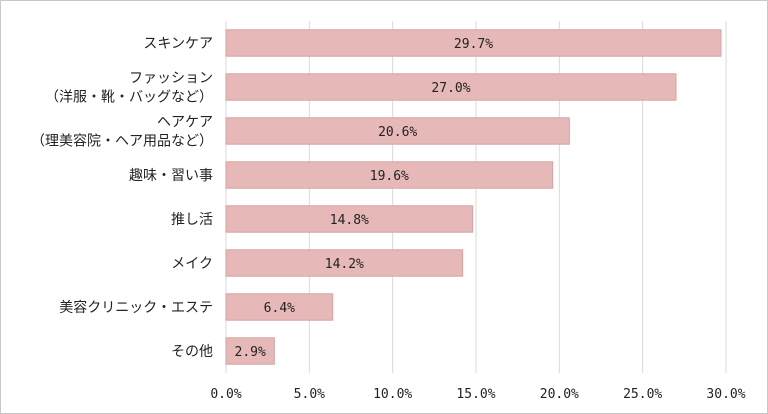 The width and height of the screenshot is (768, 414). I want to click on data-label-1: 27.0%, so click(450, 88).